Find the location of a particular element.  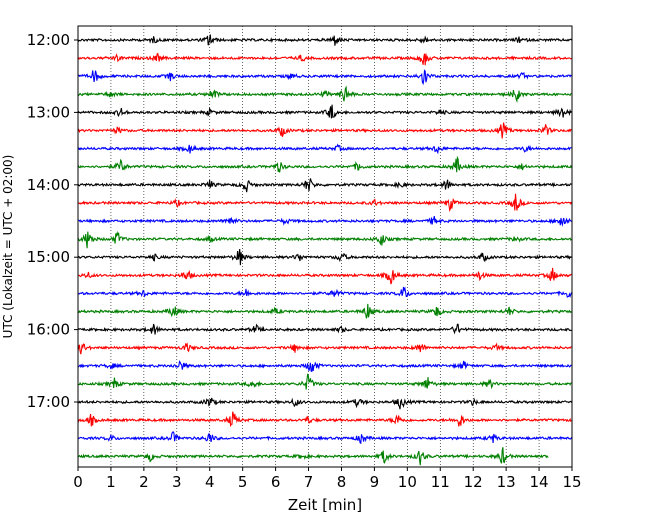

x-tick-label-10: 10 is located at coordinates (407, 482).